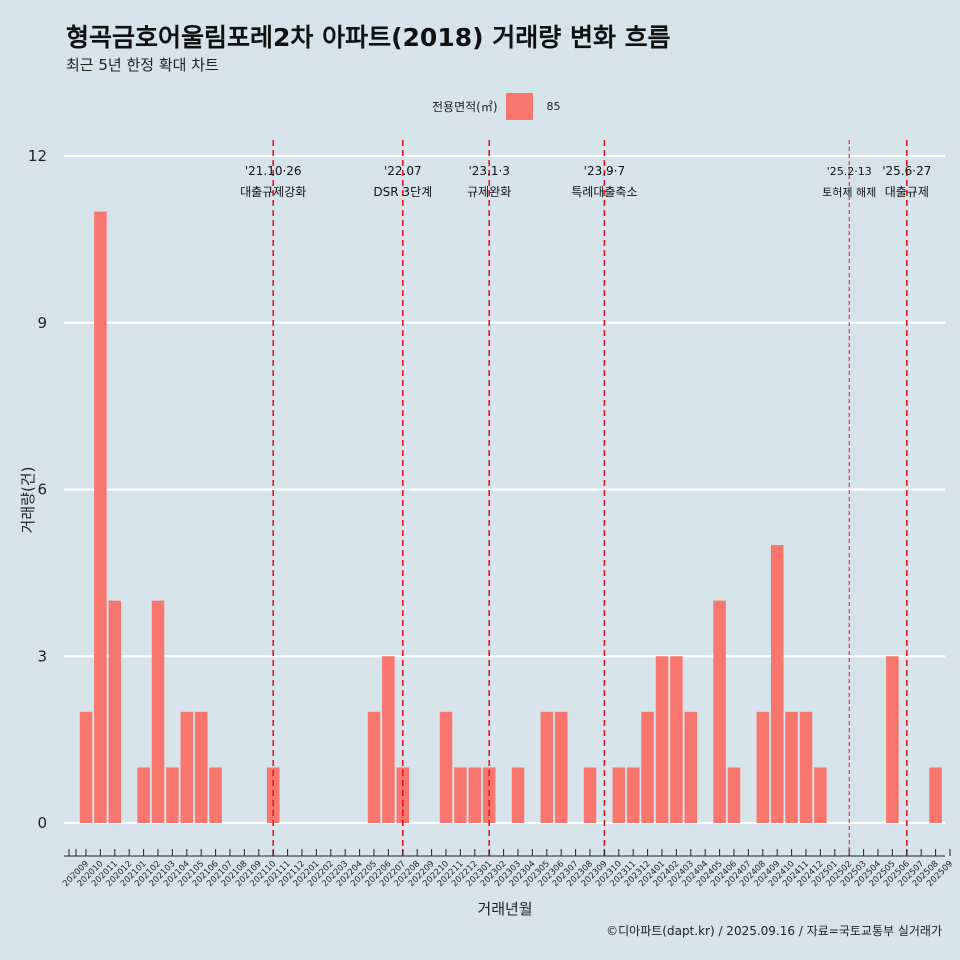 The image size is (960, 960). Describe the element at coordinates (906, 171) in the screenshot. I see `annotation-date-5: '25.6·27` at that location.